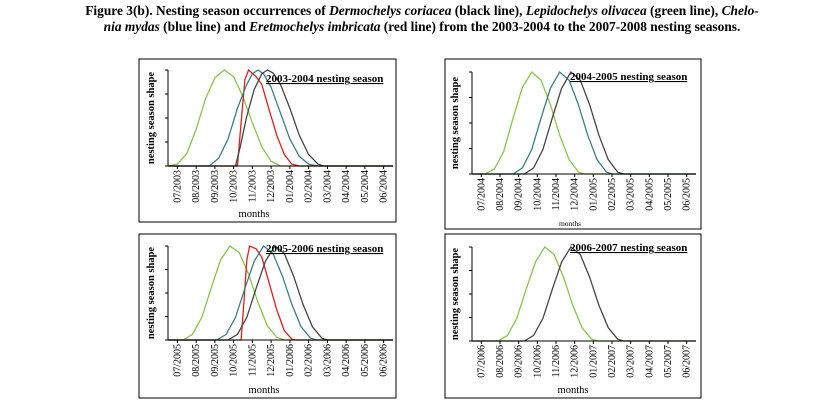 The height and width of the screenshot is (409, 838). What do you see at coordinates (575, 194) in the screenshot?
I see `x-tick-label: 12/2004` at bounding box center [575, 194].